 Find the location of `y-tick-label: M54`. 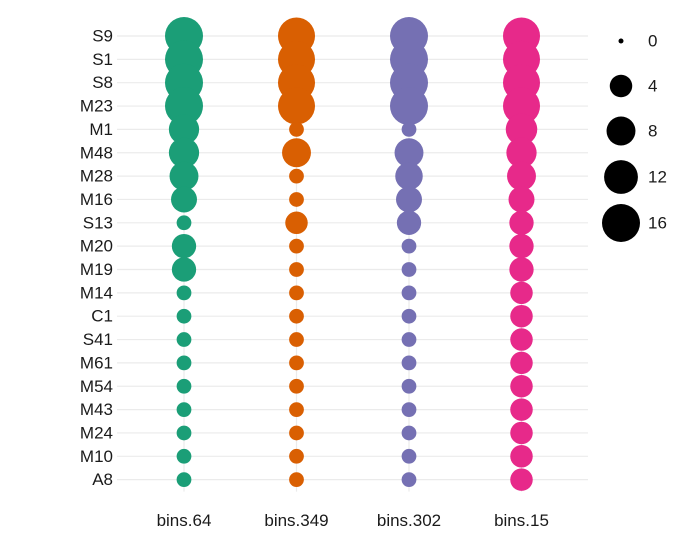

y-tick-label: M54 is located at coordinates (96, 386).